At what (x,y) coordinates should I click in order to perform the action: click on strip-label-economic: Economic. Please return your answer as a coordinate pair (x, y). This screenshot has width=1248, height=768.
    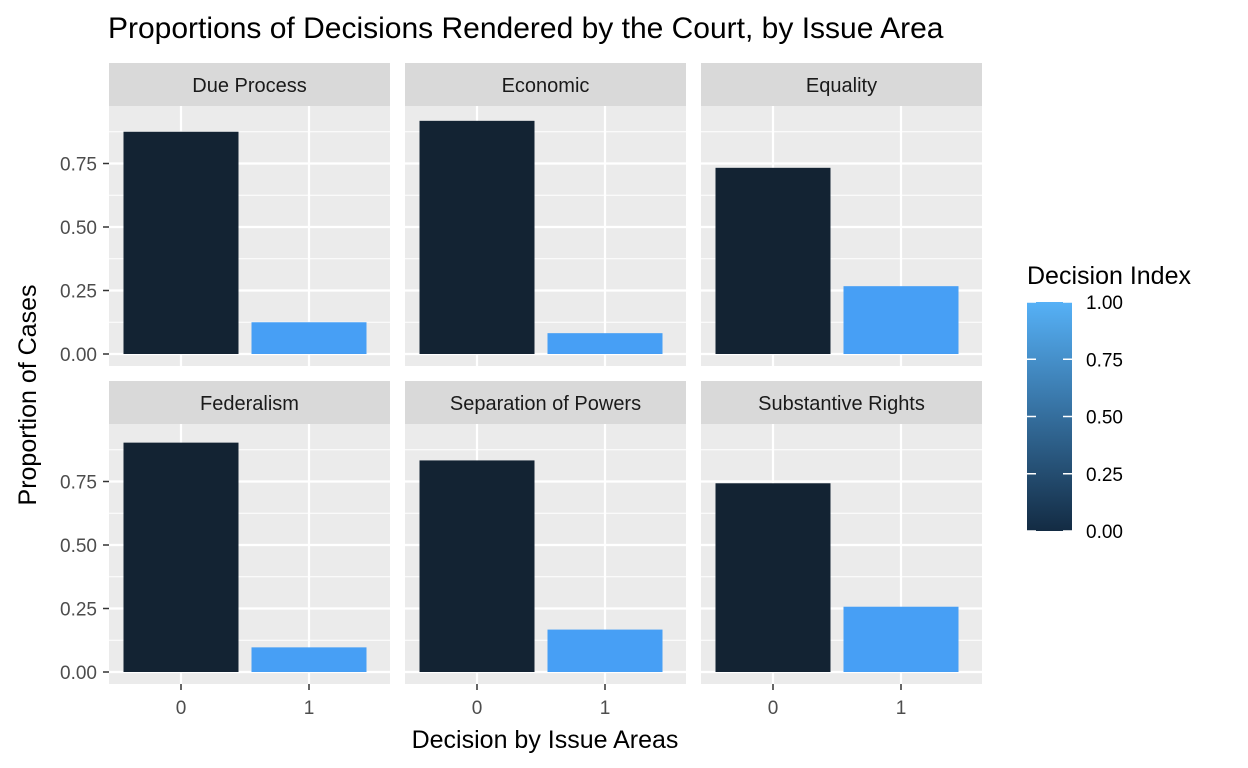
    Looking at the image, I should click on (546, 86).